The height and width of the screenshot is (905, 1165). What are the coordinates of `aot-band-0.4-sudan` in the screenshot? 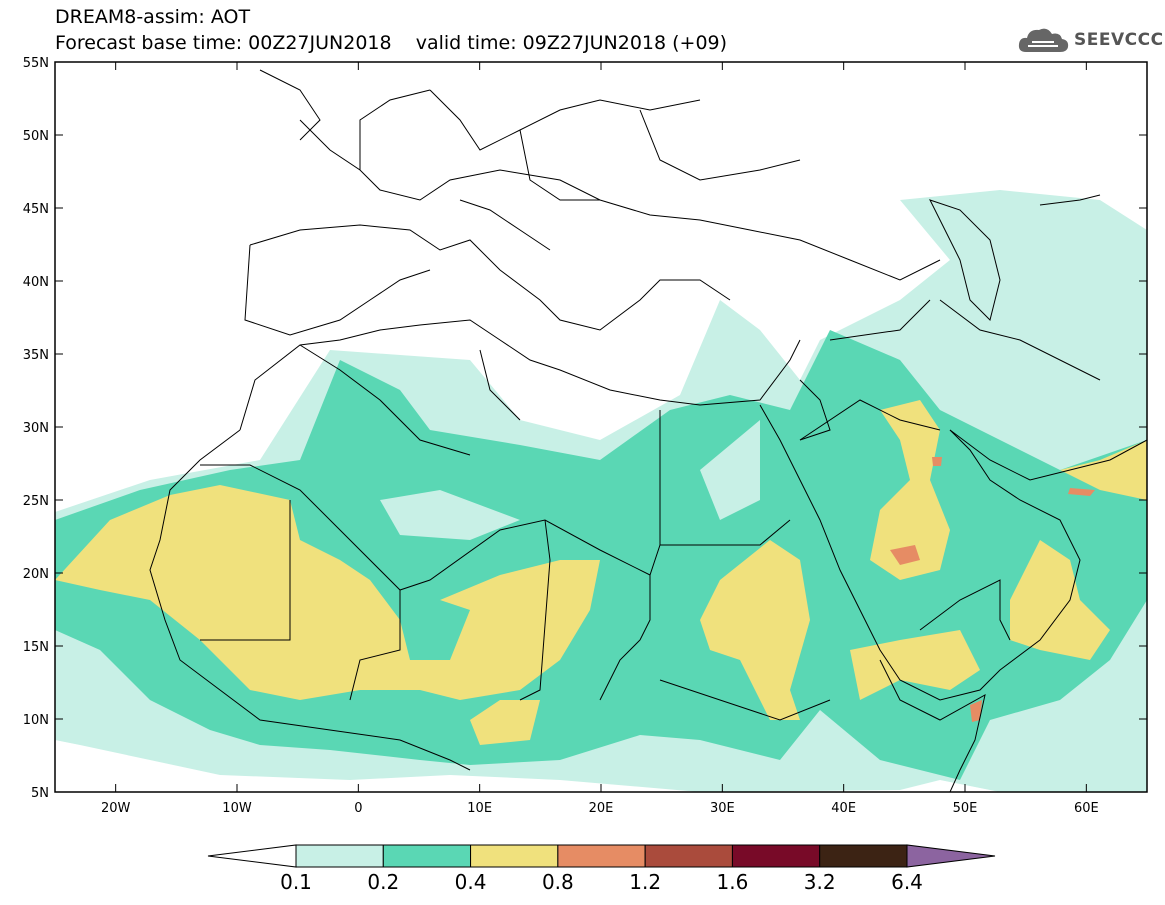 It's located at (755, 630).